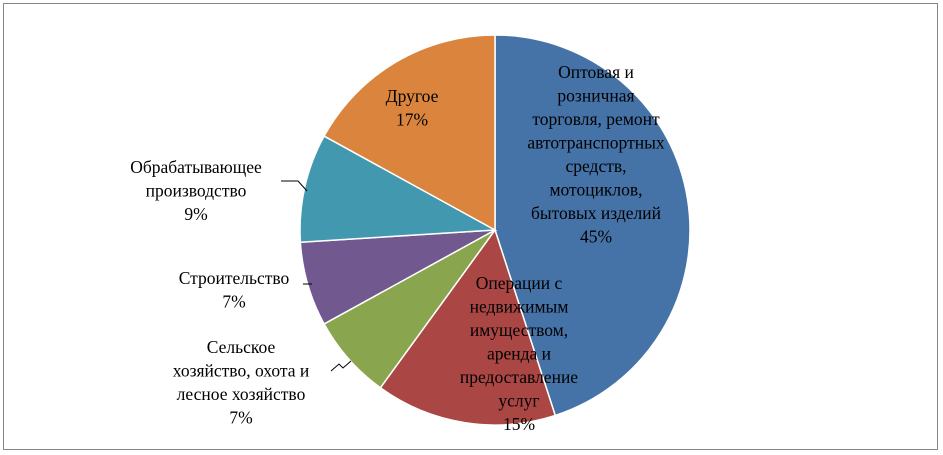 The height and width of the screenshot is (455, 943). I want to click on pie-slice-manufacturing, so click(398, 189).